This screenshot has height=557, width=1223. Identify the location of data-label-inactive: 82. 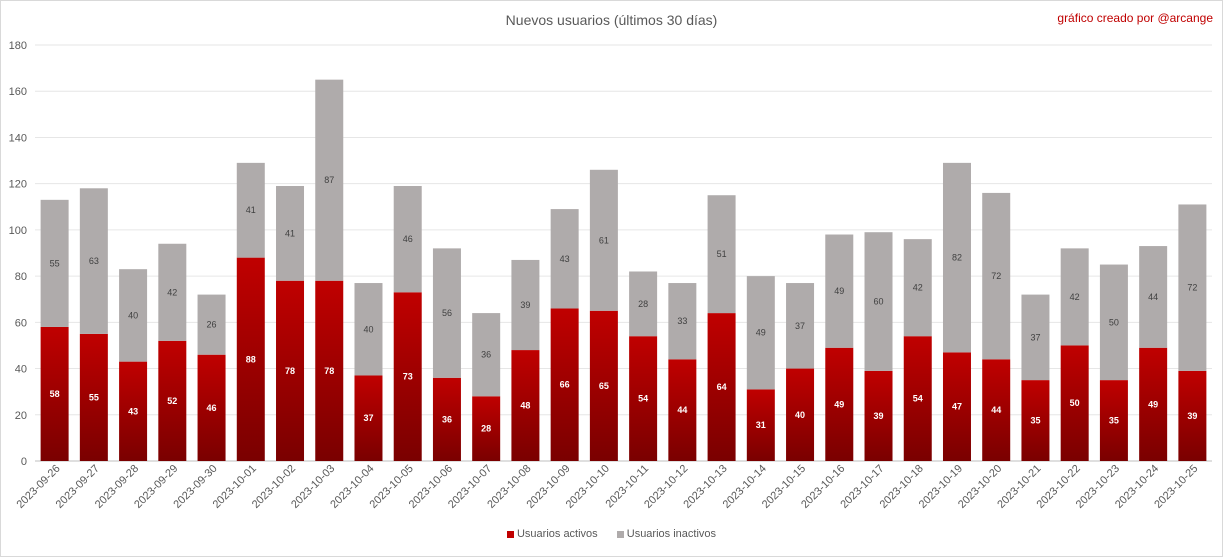
(957, 258).